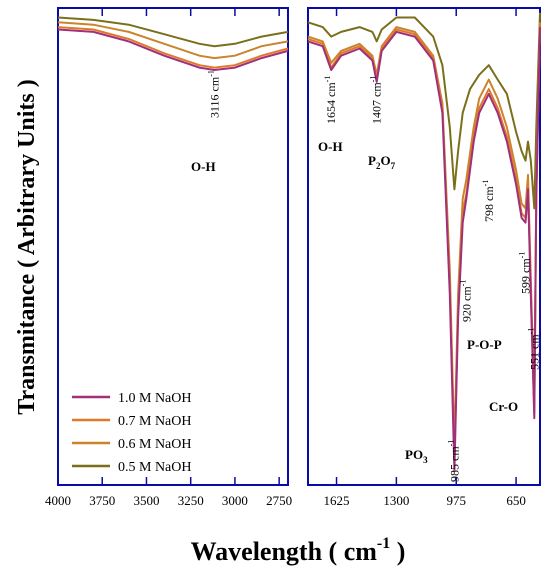 The height and width of the screenshot is (575, 550). I want to click on series-left-0-6-m-naoh, so click(173, 40).